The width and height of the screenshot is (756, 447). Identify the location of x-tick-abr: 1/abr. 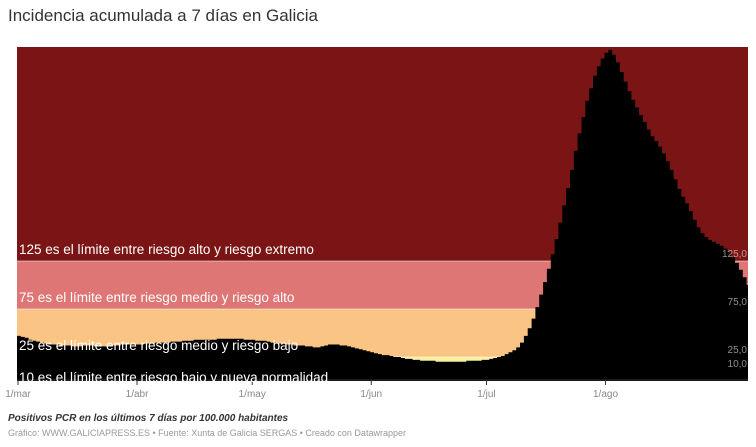
(137, 394).